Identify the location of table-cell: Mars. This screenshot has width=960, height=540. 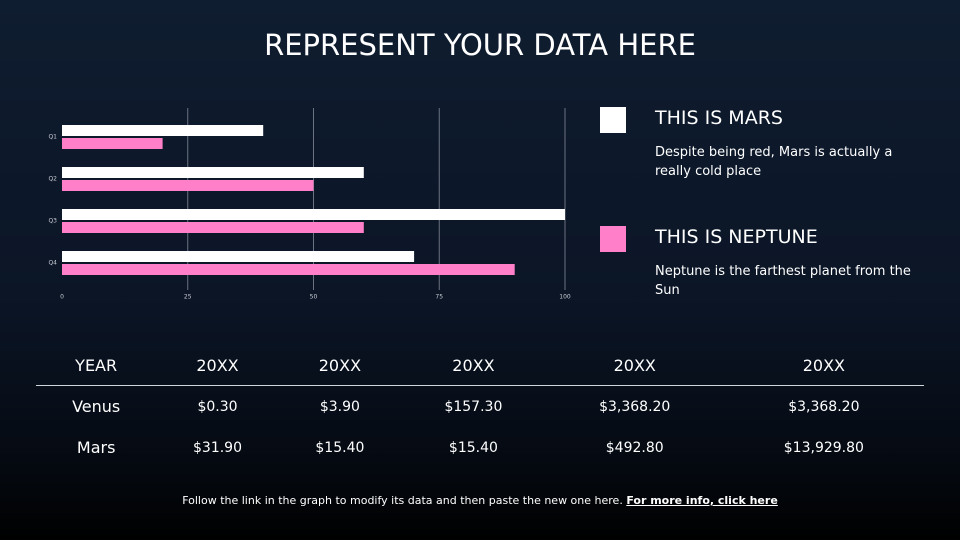
(96, 447).